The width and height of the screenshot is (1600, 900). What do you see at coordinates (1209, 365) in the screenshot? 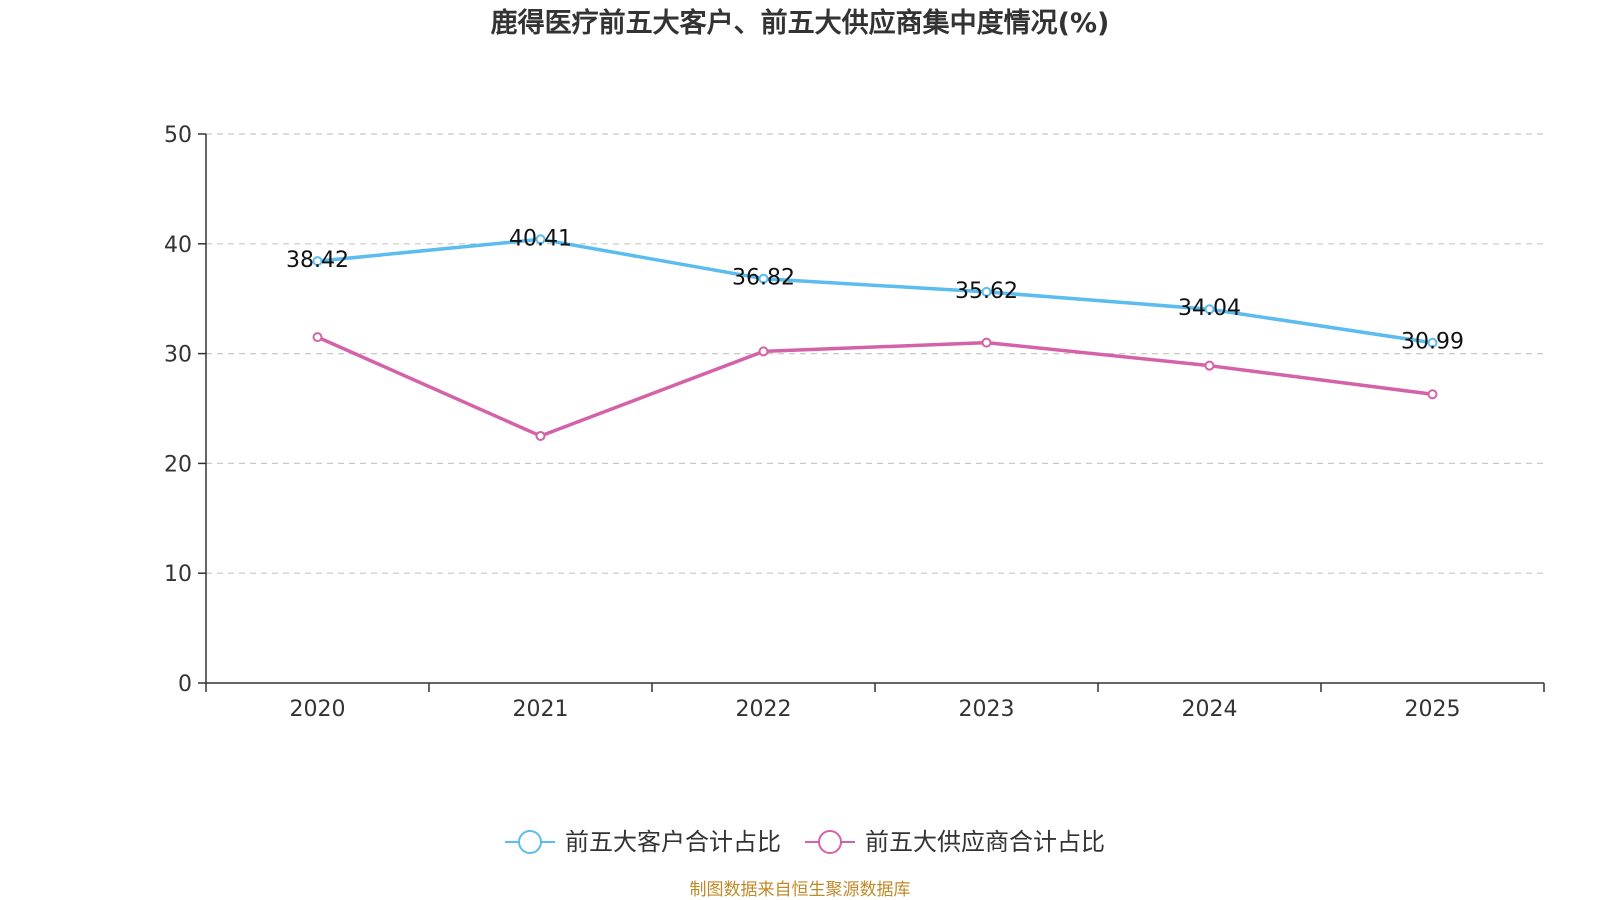
I see `series-1-point-2024` at bounding box center [1209, 365].